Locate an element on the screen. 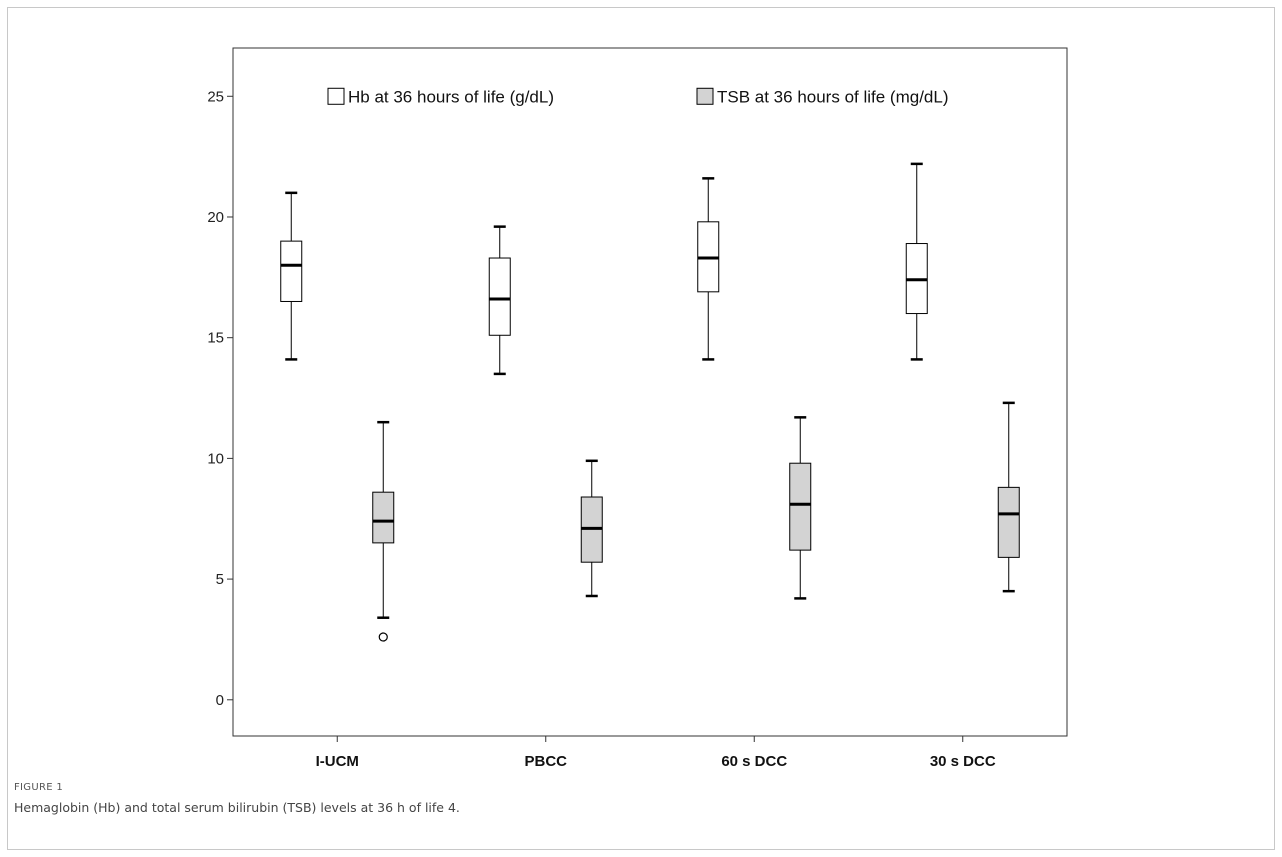  y-axis: 0 5 10 15 20 25 is located at coordinates (220, 398).